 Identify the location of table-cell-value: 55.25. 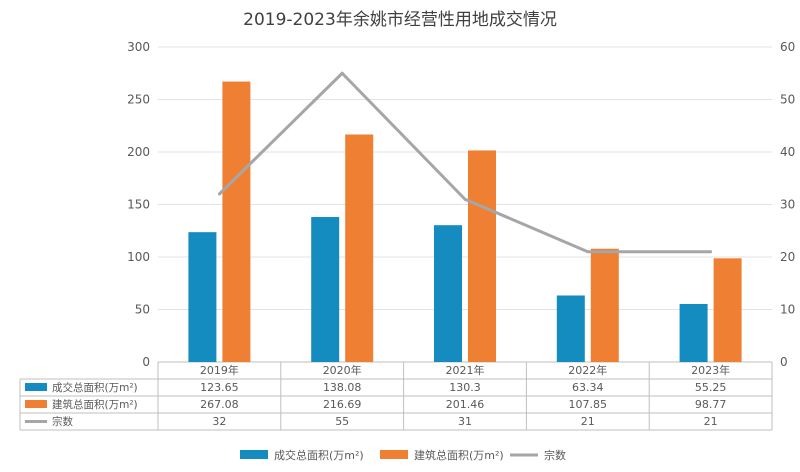
(711, 387).